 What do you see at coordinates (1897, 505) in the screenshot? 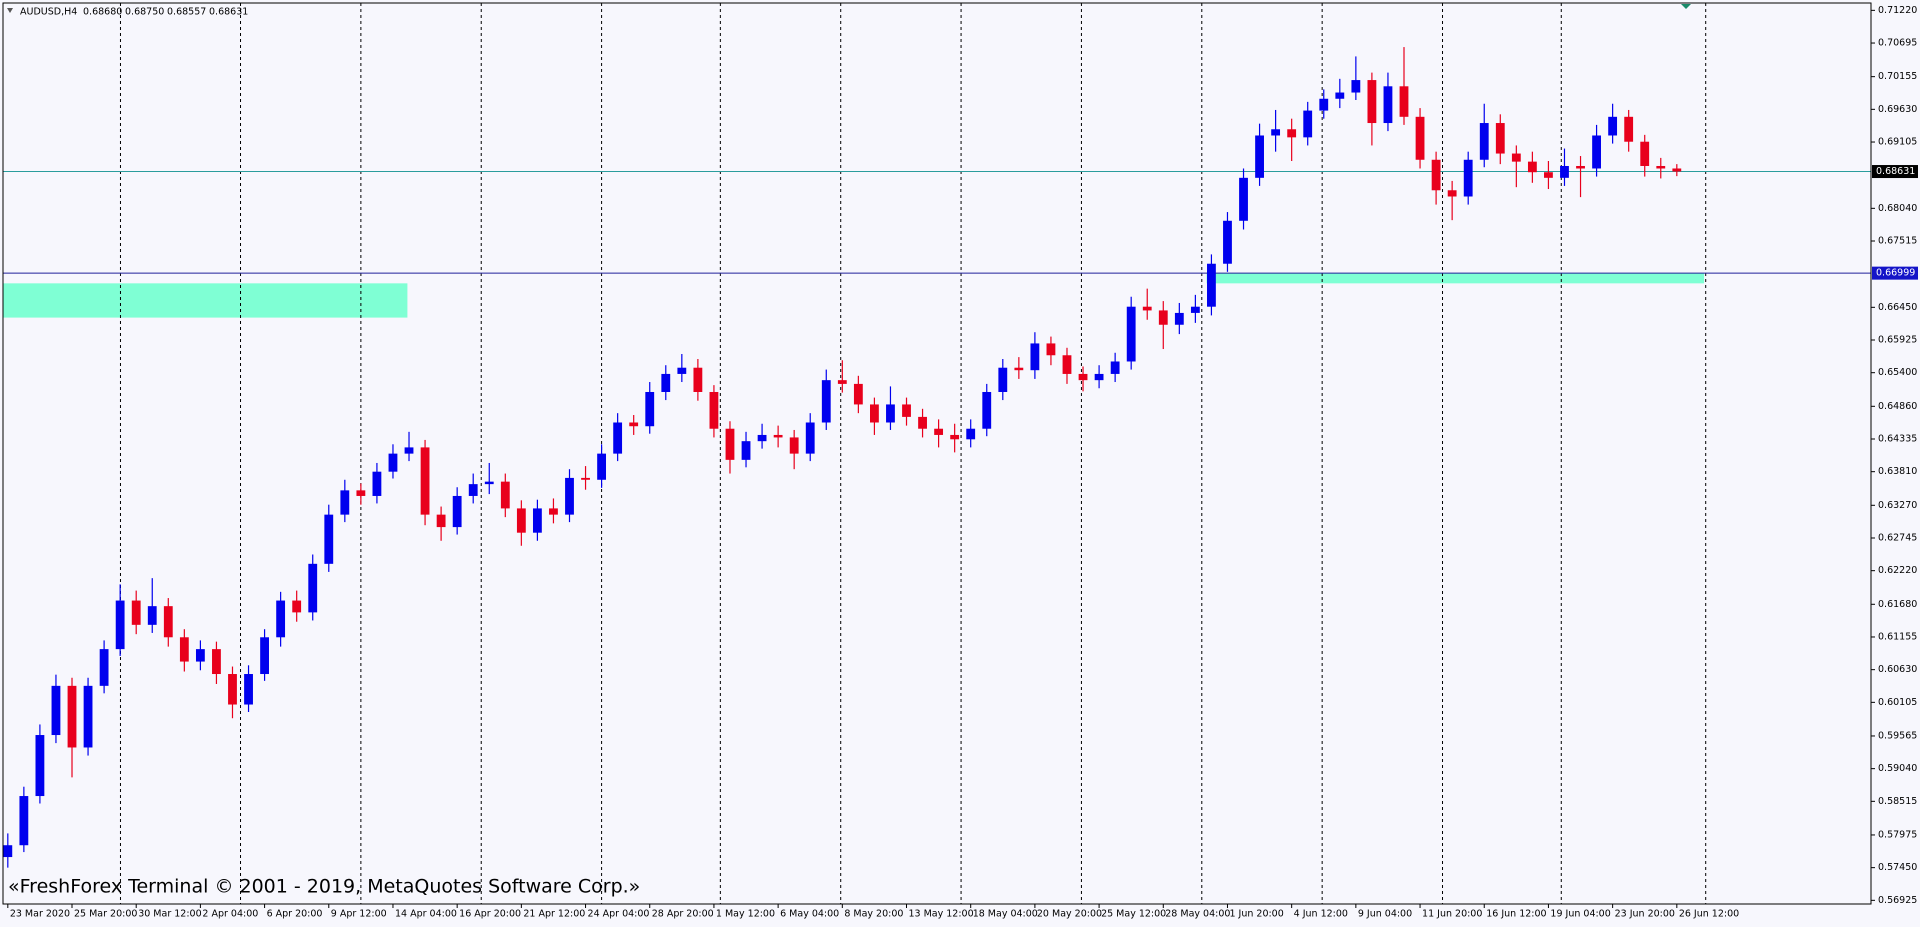
I see `y-tick-label: 0.63270` at bounding box center [1897, 505].